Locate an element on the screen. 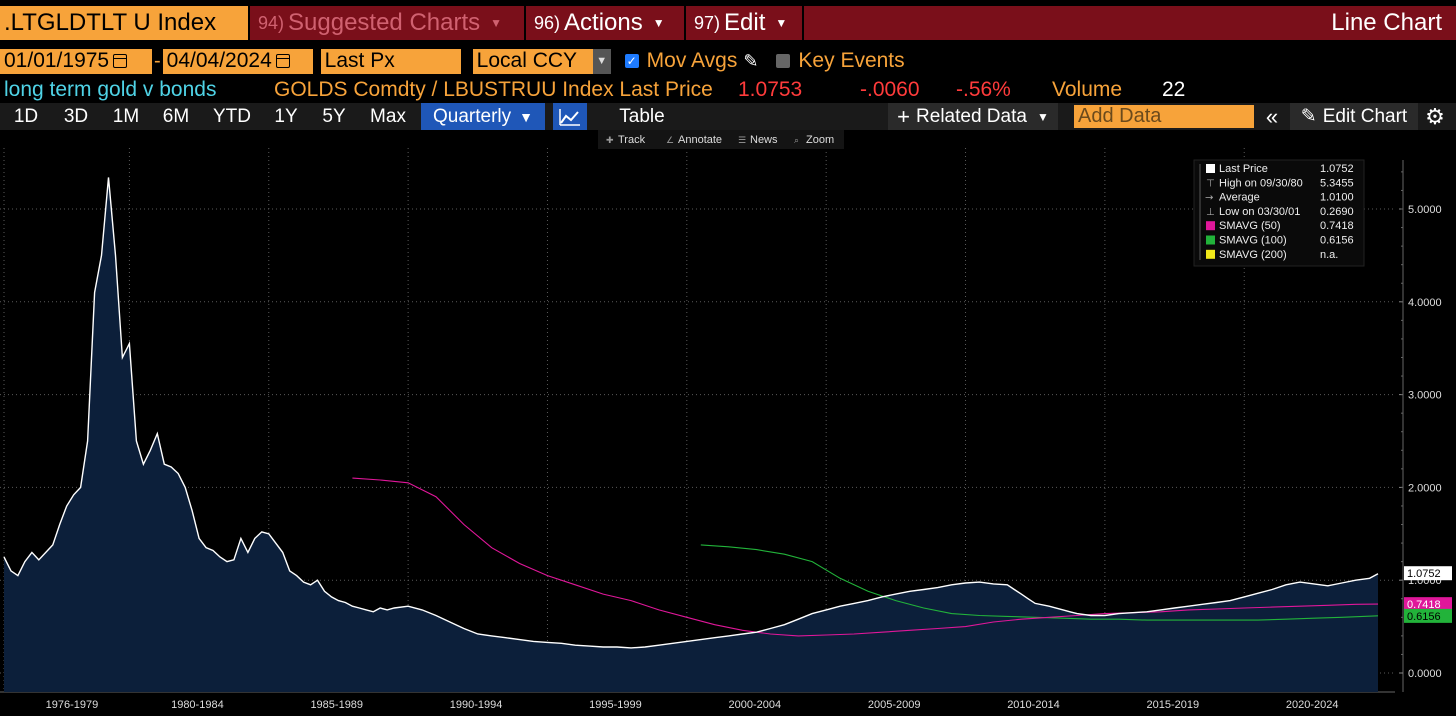 This screenshot has height=716, width=1456. menu-label: Suggested Charts is located at coordinates (384, 22).